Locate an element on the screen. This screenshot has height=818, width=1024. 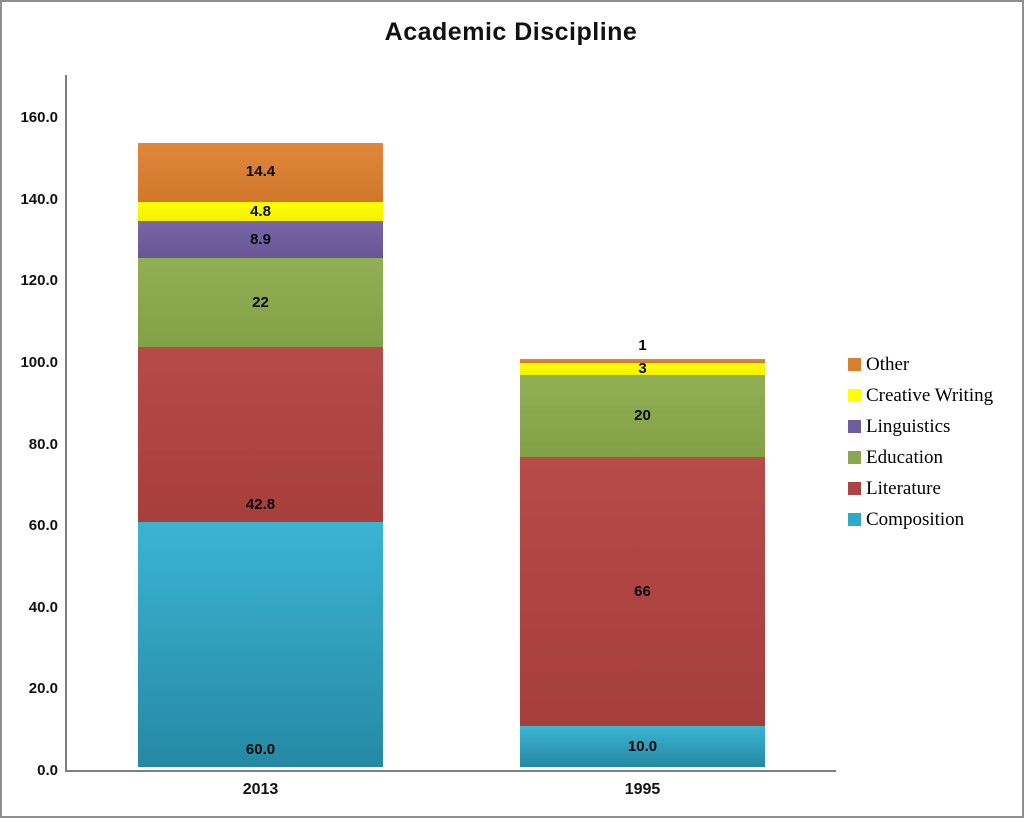
bar-segment-composition: 60.0 is located at coordinates (260, 644).